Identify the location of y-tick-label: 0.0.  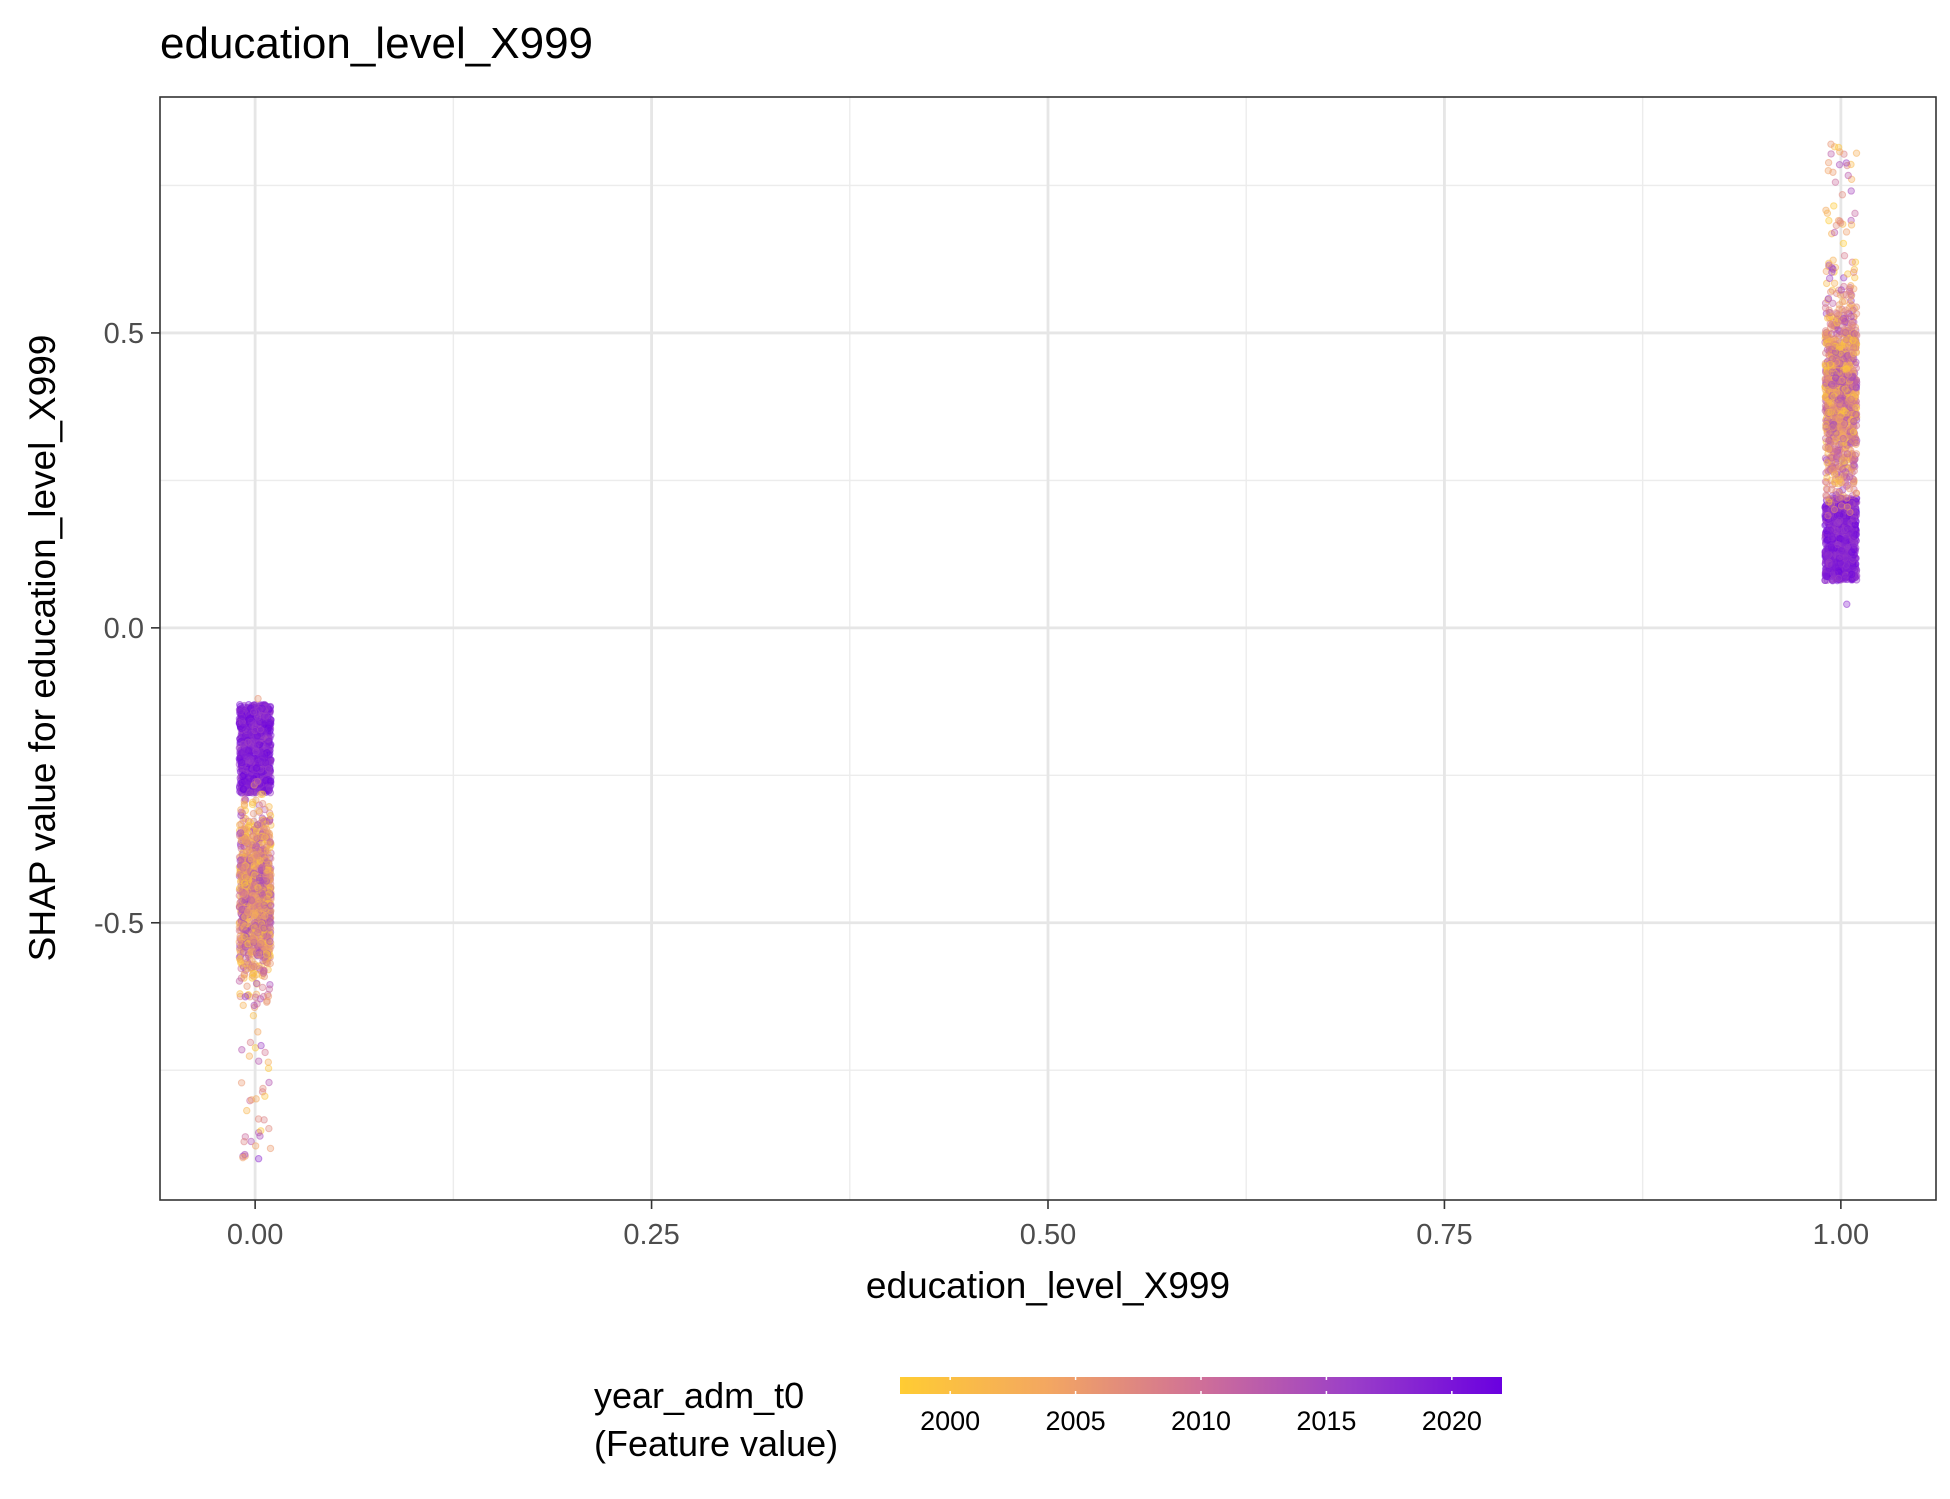
(124, 629).